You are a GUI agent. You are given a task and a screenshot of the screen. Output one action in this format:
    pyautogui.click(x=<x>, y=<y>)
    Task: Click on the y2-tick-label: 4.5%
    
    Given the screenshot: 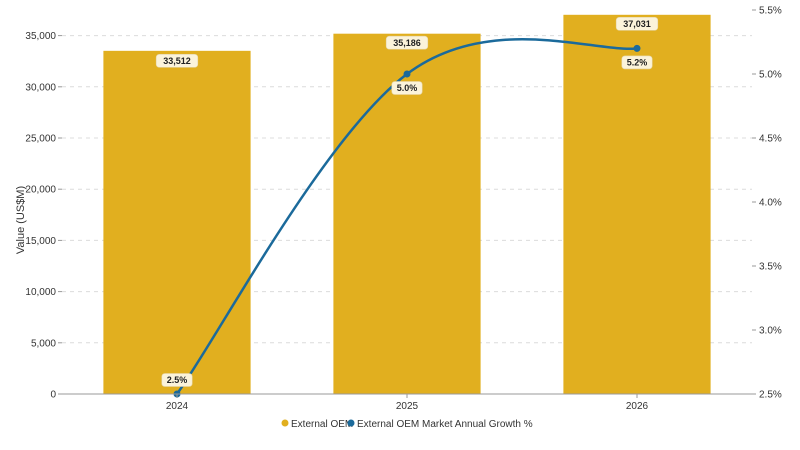 What is the action you would take?
    pyautogui.click(x=770, y=139)
    